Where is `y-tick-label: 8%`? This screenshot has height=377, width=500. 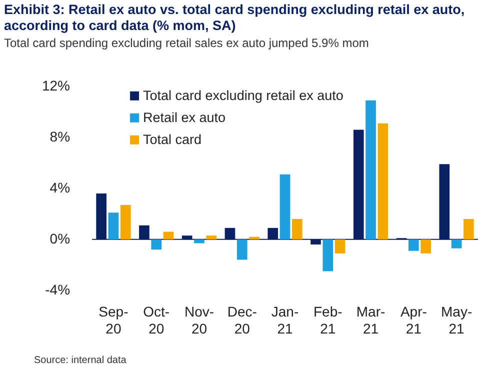 y-tick-label: 8% is located at coordinates (60, 136).